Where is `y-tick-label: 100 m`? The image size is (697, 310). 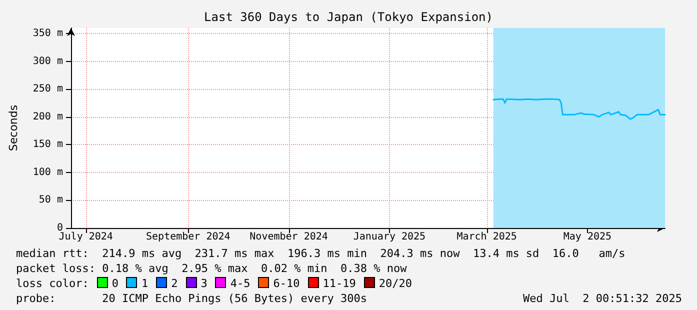 y-tick-label: 100 m is located at coordinates (47, 172).